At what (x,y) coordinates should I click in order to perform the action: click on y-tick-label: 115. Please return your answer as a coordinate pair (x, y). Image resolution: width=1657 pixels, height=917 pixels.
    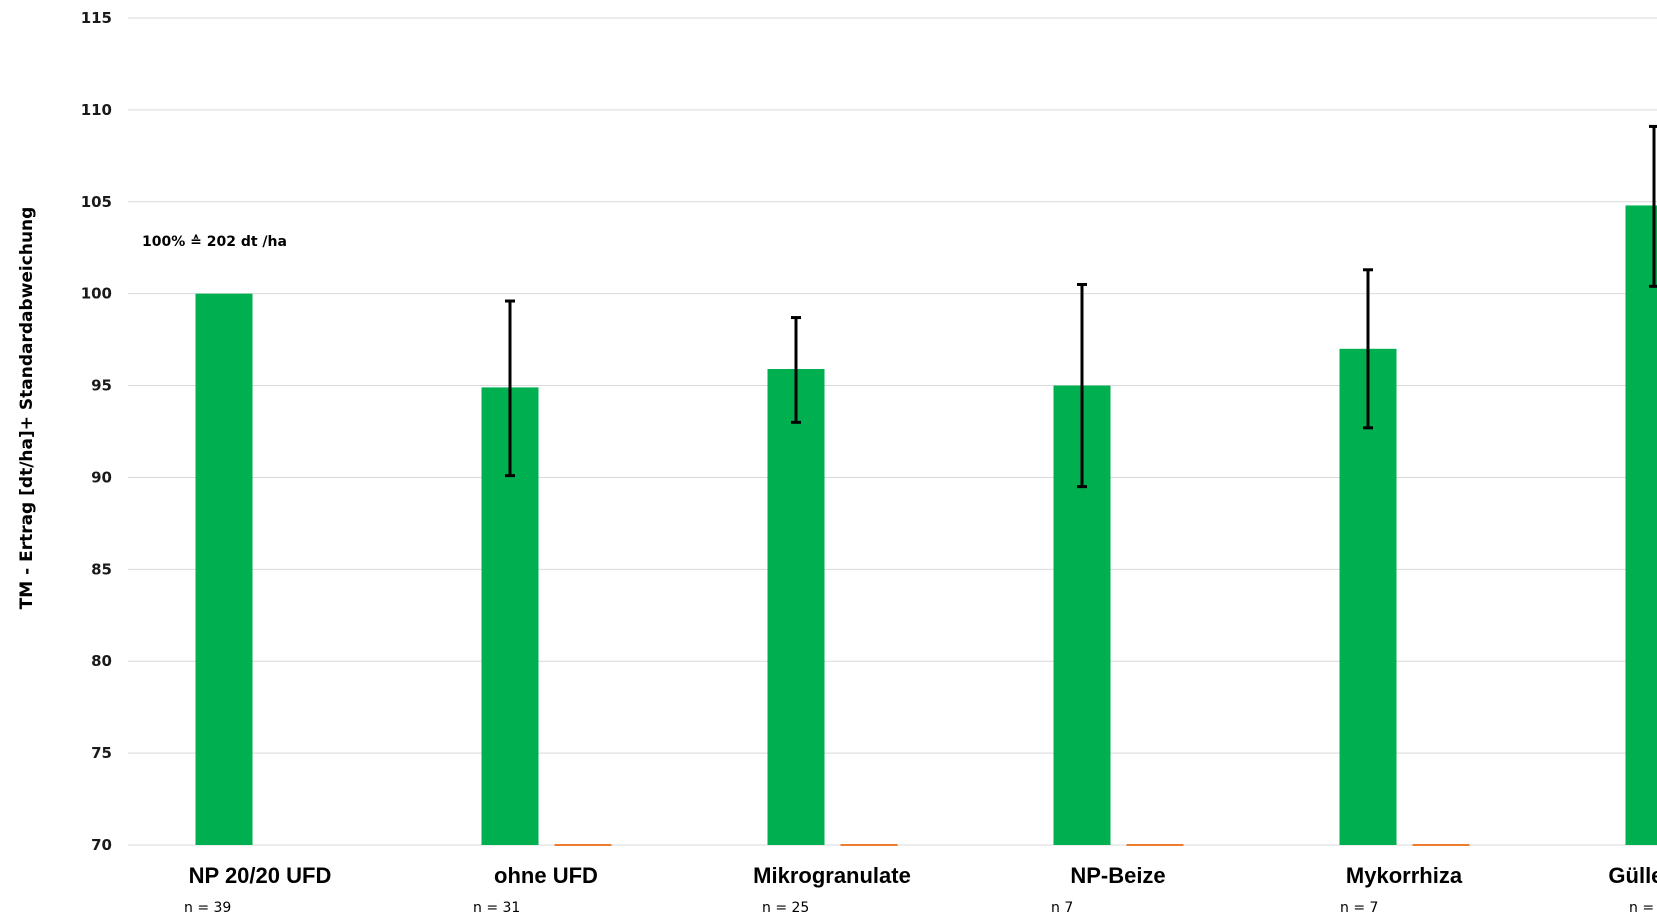
    Looking at the image, I should click on (96, 18).